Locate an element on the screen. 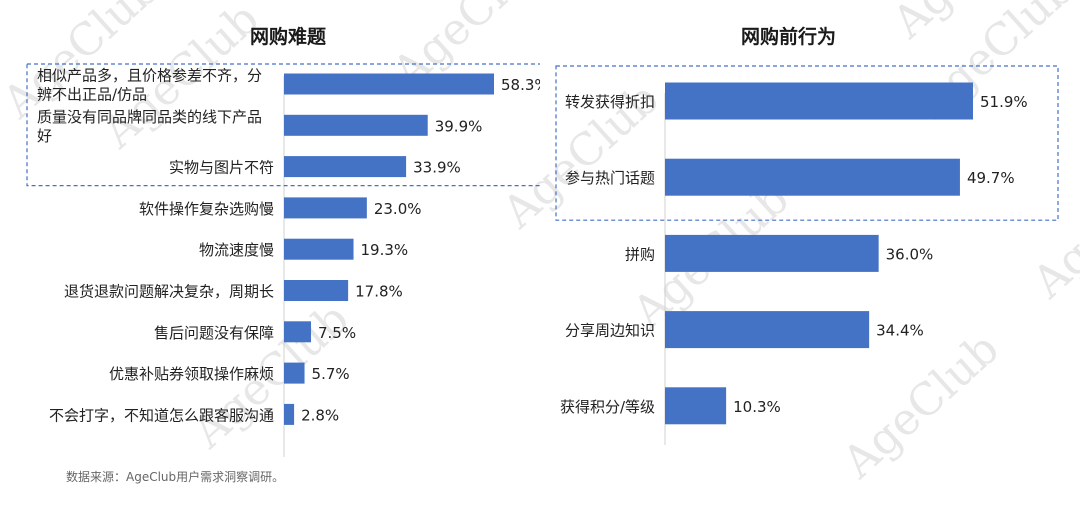  category-label: 参与热门话题 is located at coordinates (610, 178).